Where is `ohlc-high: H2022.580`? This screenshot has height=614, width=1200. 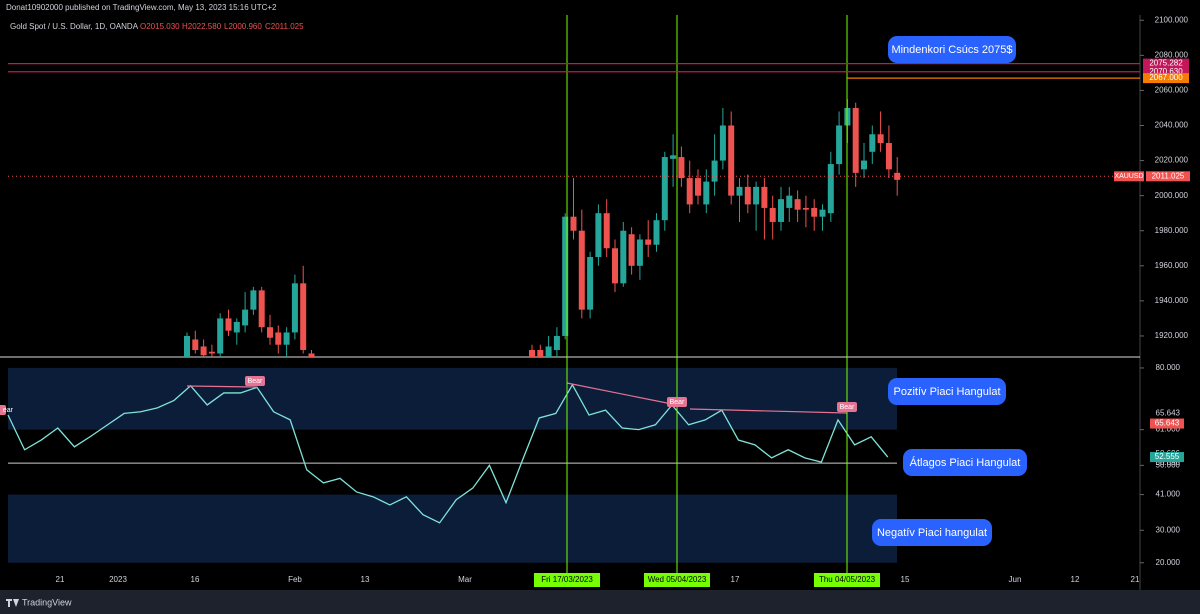
ohlc-high: H2022.580 is located at coordinates (202, 26).